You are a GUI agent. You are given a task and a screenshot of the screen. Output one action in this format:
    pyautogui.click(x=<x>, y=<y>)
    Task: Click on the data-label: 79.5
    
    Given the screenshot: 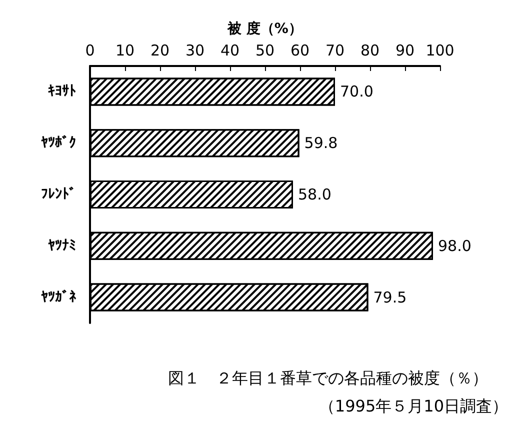 What is the action you would take?
    pyautogui.click(x=390, y=297)
    